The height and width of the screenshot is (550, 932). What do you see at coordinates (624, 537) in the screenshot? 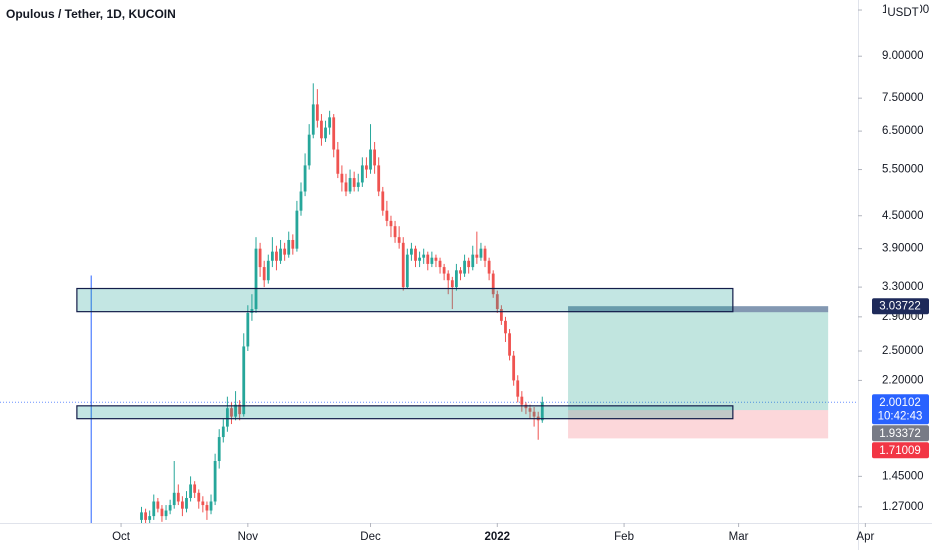
I see `x-tick-label: Feb` at bounding box center [624, 537].